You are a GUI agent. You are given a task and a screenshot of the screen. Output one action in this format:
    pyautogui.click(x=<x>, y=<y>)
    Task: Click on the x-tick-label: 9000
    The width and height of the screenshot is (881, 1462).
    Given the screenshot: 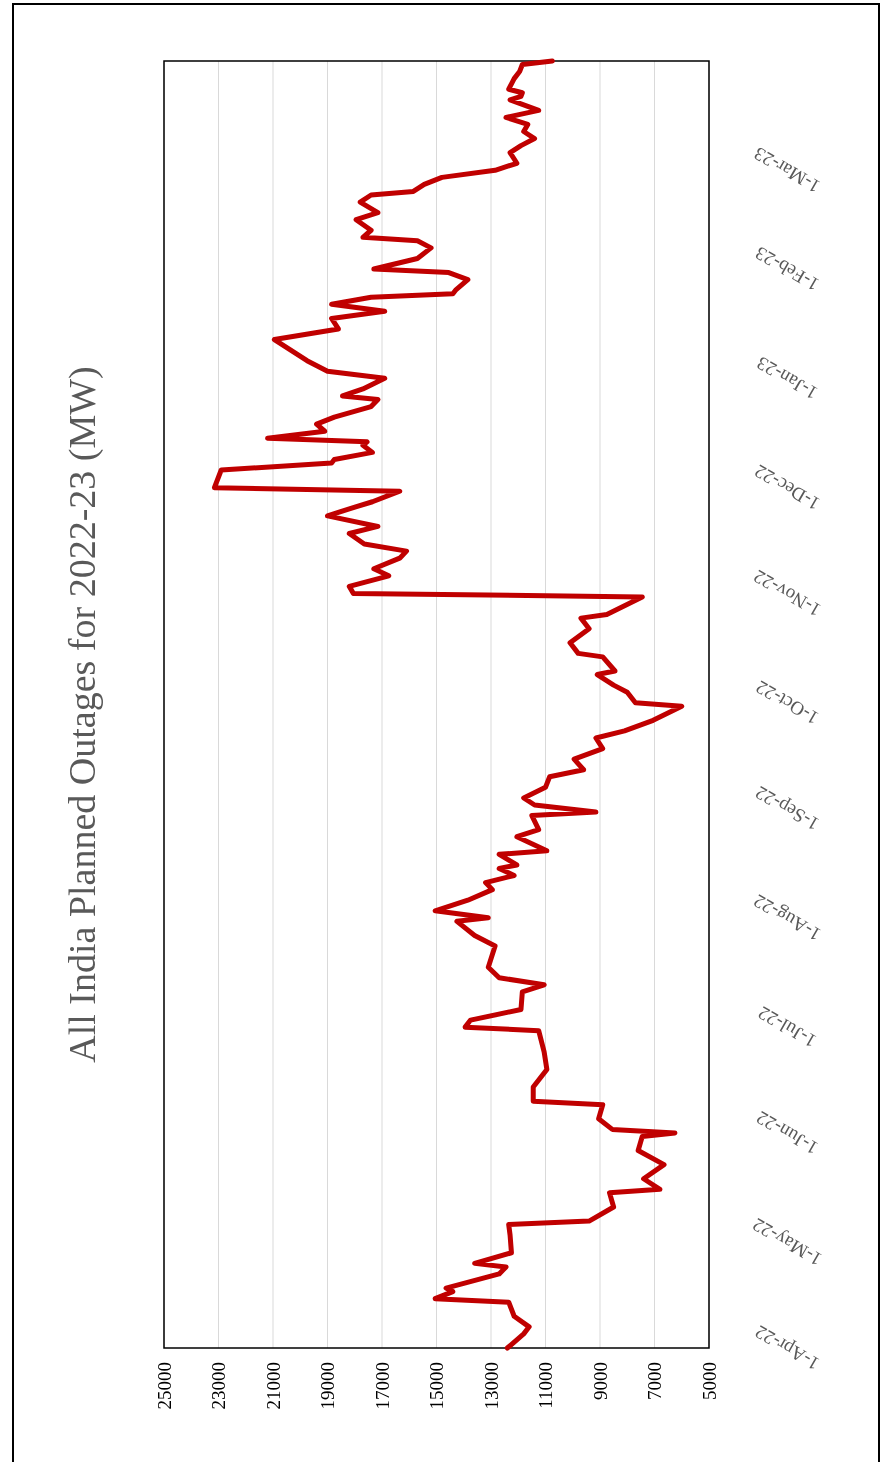 What is the action you would take?
    pyautogui.click(x=600, y=1381)
    